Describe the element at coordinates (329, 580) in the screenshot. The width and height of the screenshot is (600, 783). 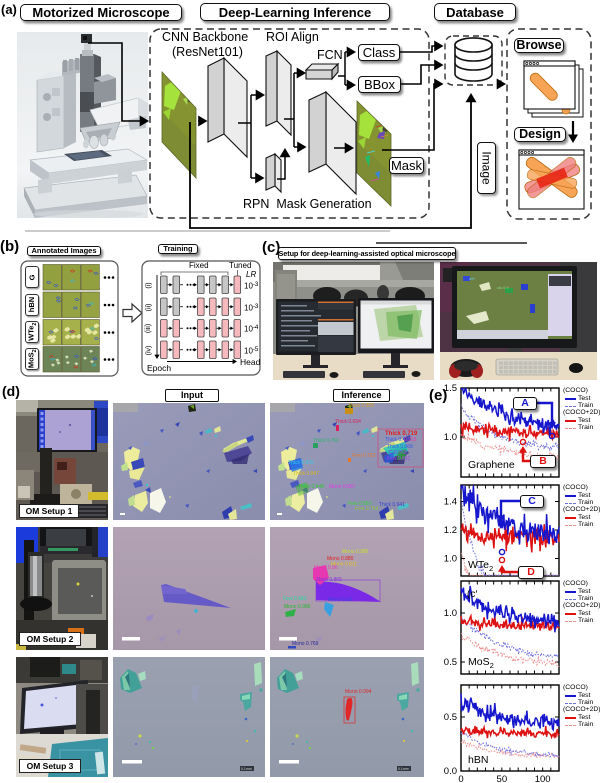
I see `svg-text: Thick 0.865` at that location.